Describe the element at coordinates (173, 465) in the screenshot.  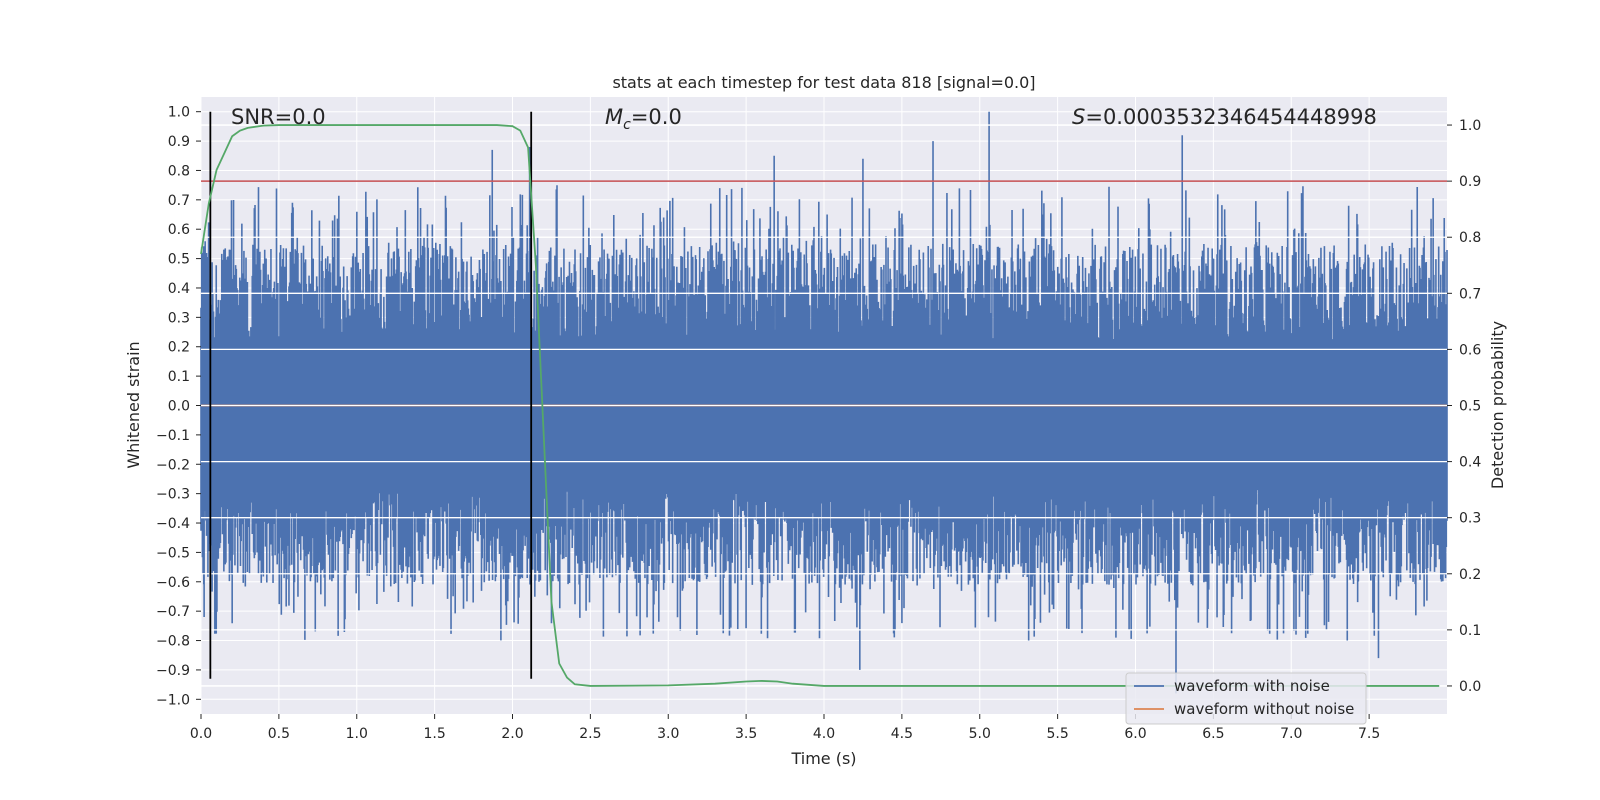
I see `y-left-tick-label: −0.2` at that location.